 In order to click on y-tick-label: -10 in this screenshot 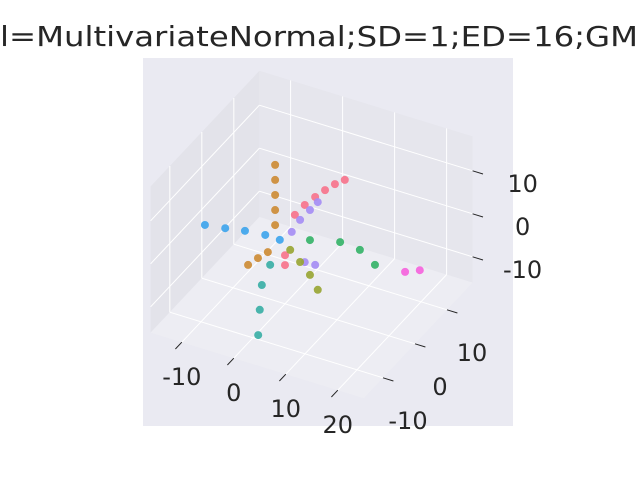, I will do `click(407, 421)`.